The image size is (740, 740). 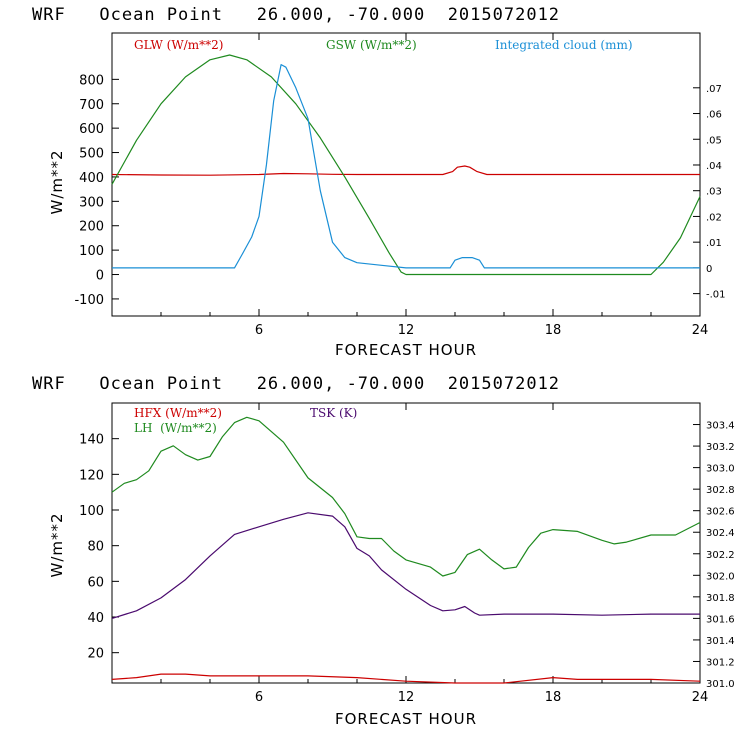 What do you see at coordinates (91, 251) in the screenshot?
I see `top-y-tick-label: 100` at bounding box center [91, 251].